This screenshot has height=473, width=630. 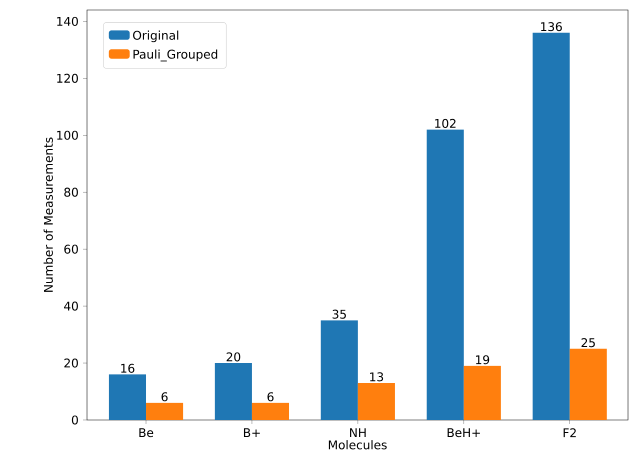 I want to click on y-tick-label: 60, so click(x=71, y=249).